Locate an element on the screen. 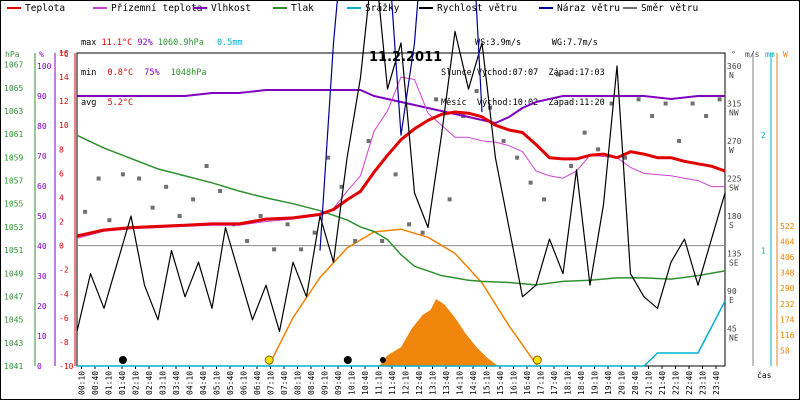  direction-tick: 315 is located at coordinates (734, 104).